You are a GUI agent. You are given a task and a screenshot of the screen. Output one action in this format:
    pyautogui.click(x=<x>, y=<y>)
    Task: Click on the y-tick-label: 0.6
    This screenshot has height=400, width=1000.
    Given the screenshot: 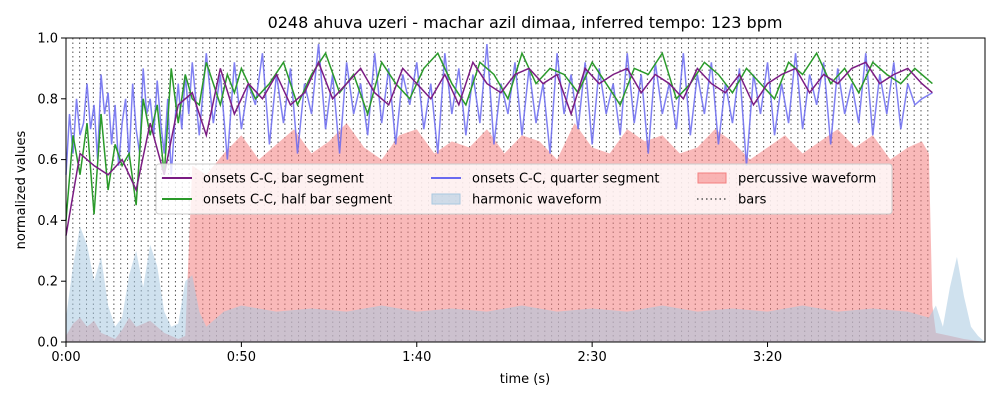 What is the action you would take?
    pyautogui.click(x=47, y=160)
    